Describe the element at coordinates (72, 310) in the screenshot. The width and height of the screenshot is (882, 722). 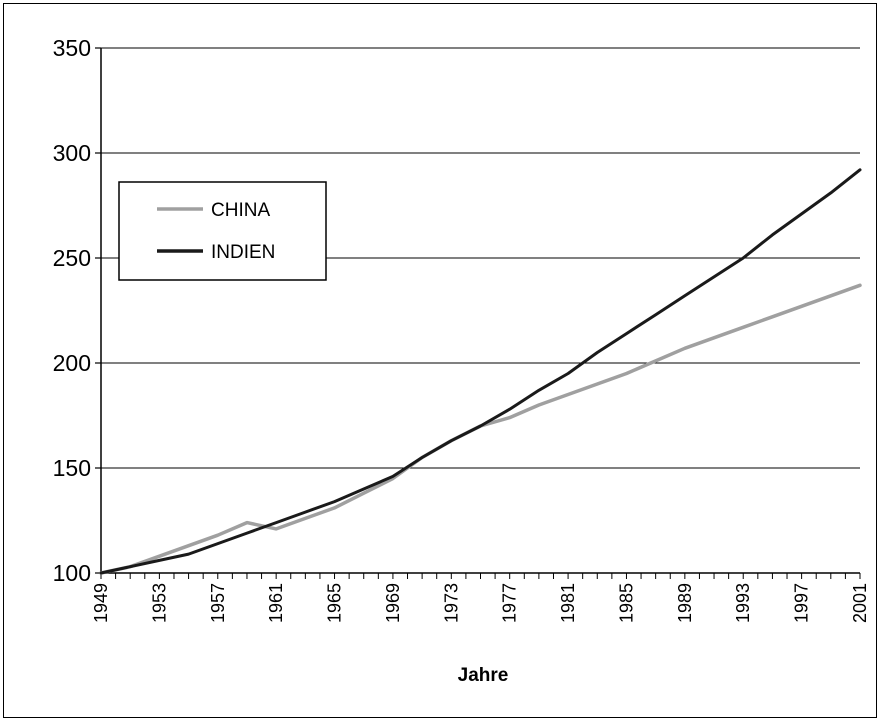
I see `y-tick-labels: 100 150 200 250 300 350` at that location.